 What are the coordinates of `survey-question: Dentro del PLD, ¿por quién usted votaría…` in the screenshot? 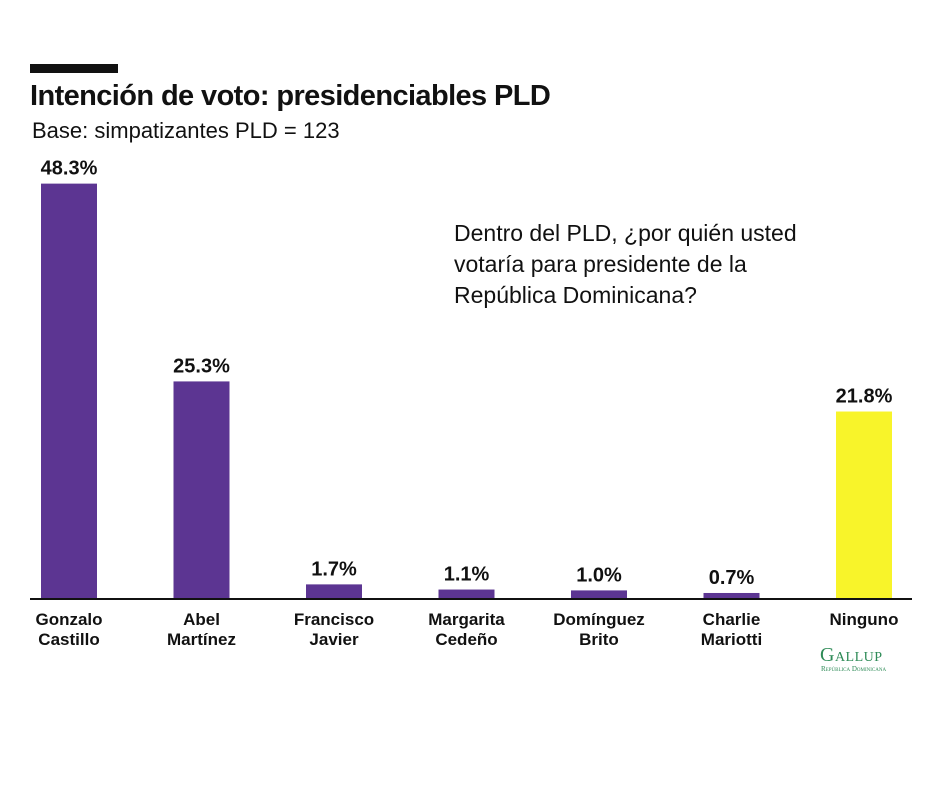 It's located at (664, 264).